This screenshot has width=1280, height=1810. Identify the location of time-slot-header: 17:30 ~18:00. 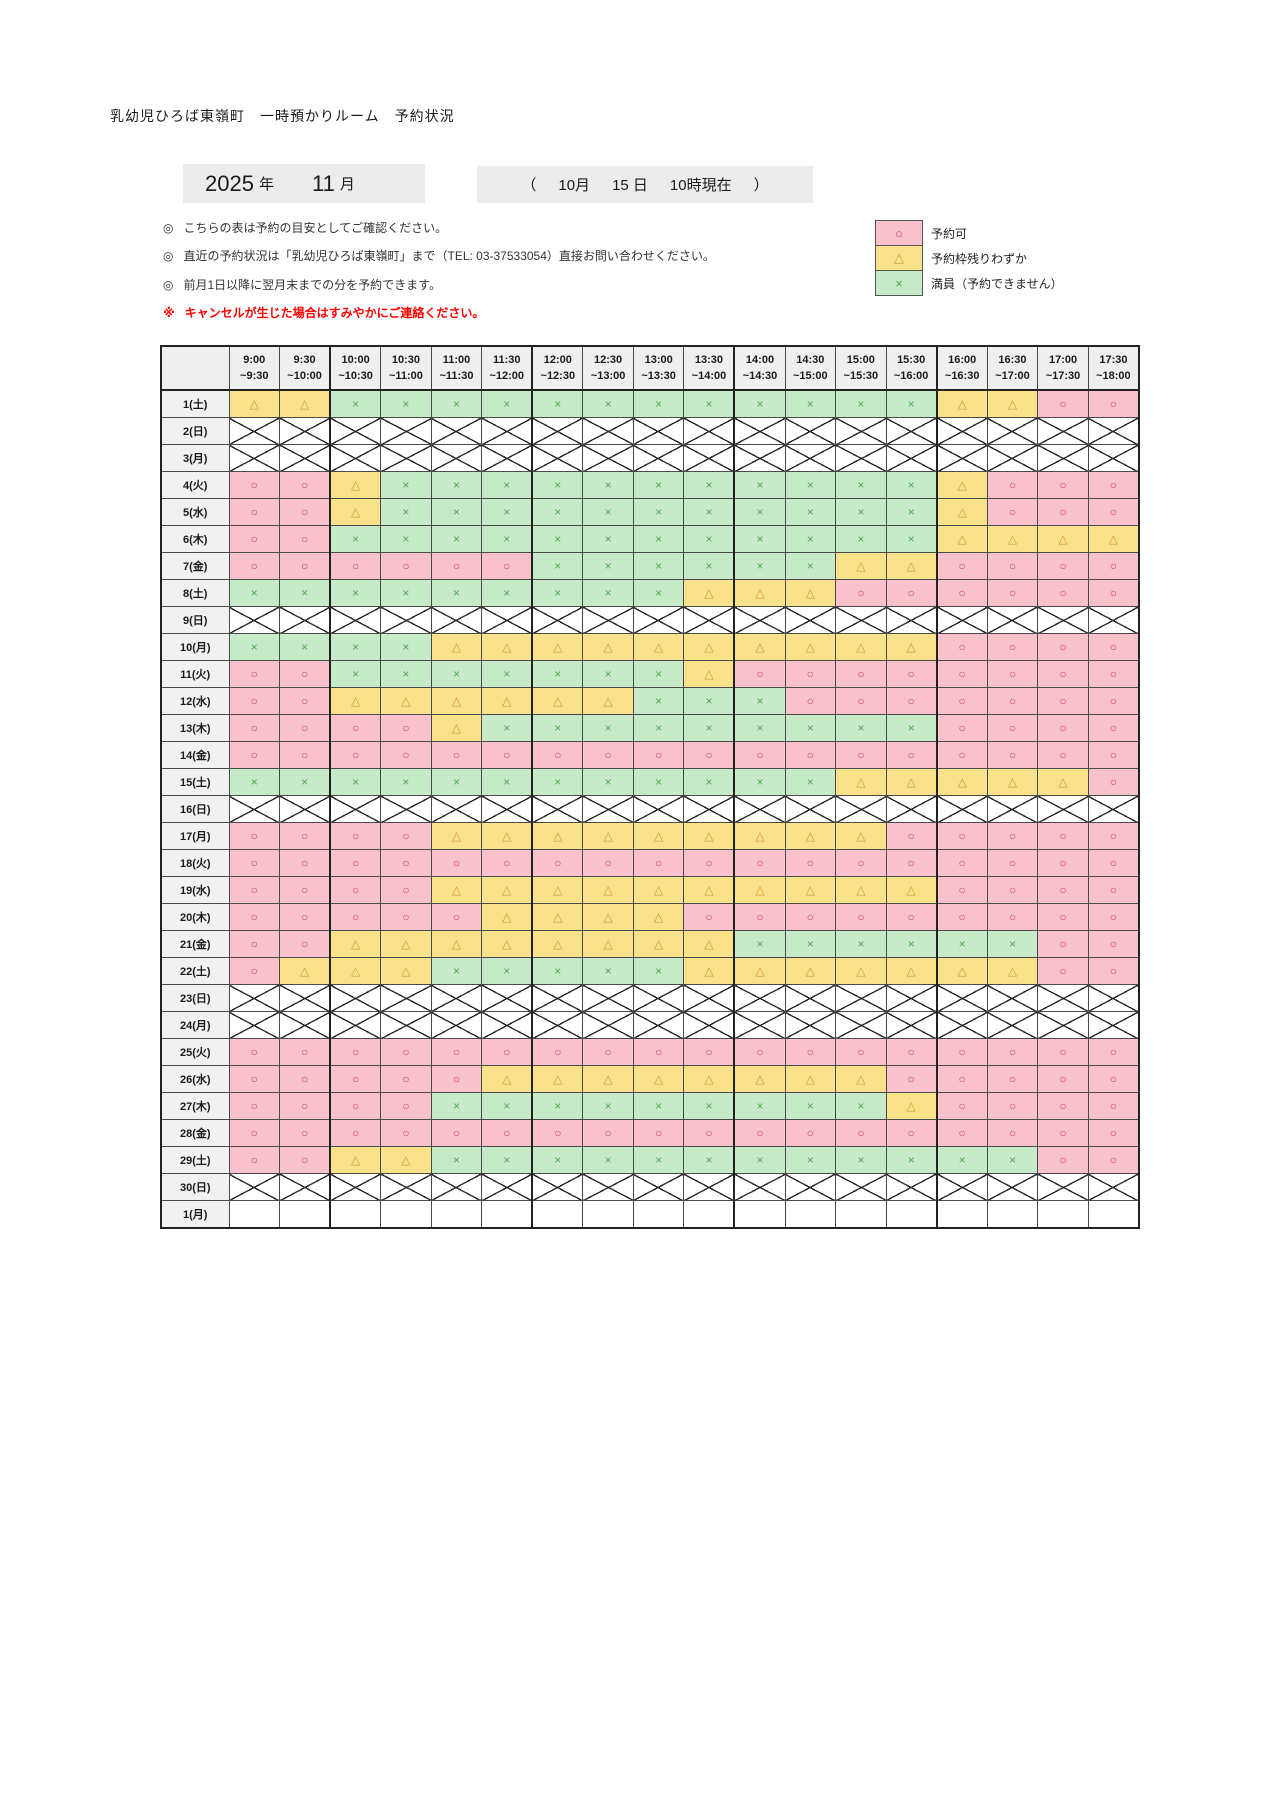
(1113, 368).